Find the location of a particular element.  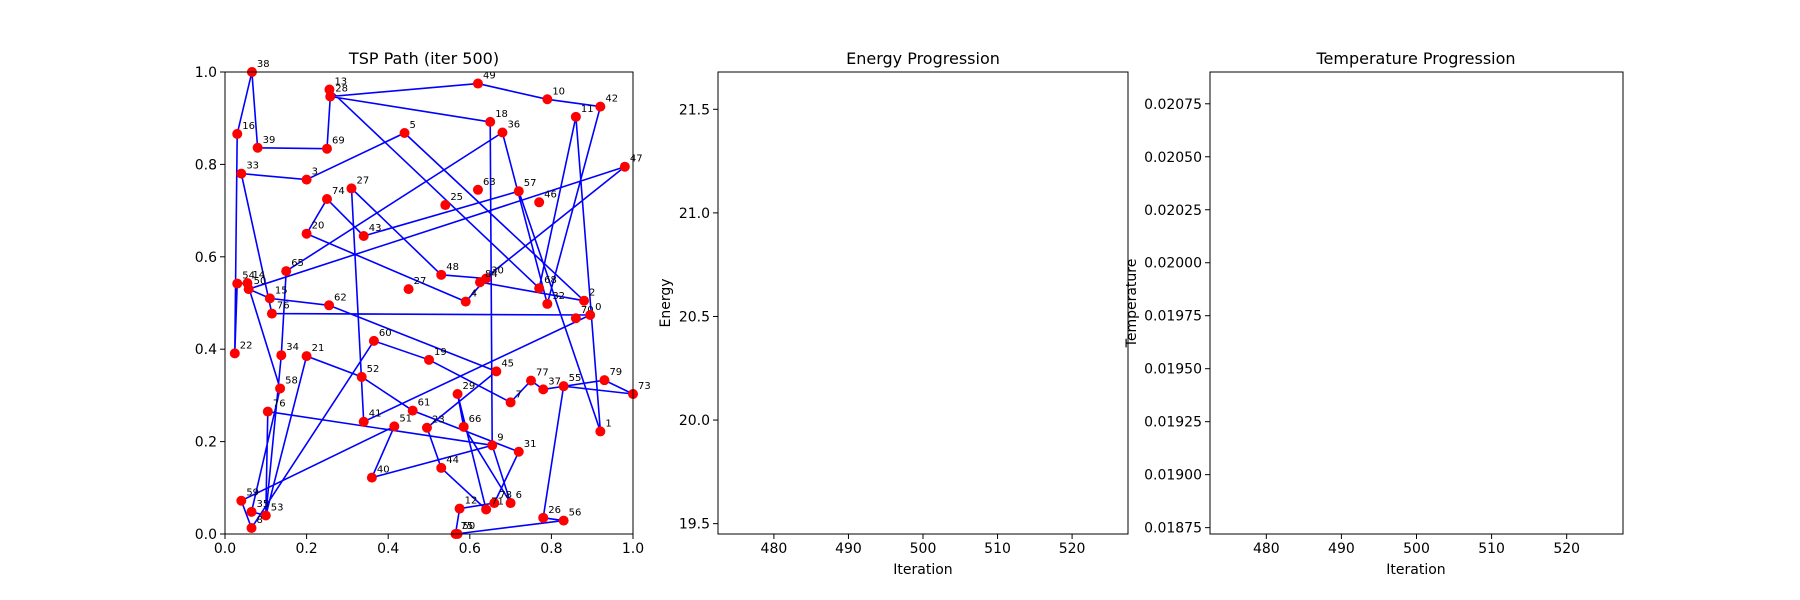

y-tick-label: 0.02000 is located at coordinates (1173, 264).